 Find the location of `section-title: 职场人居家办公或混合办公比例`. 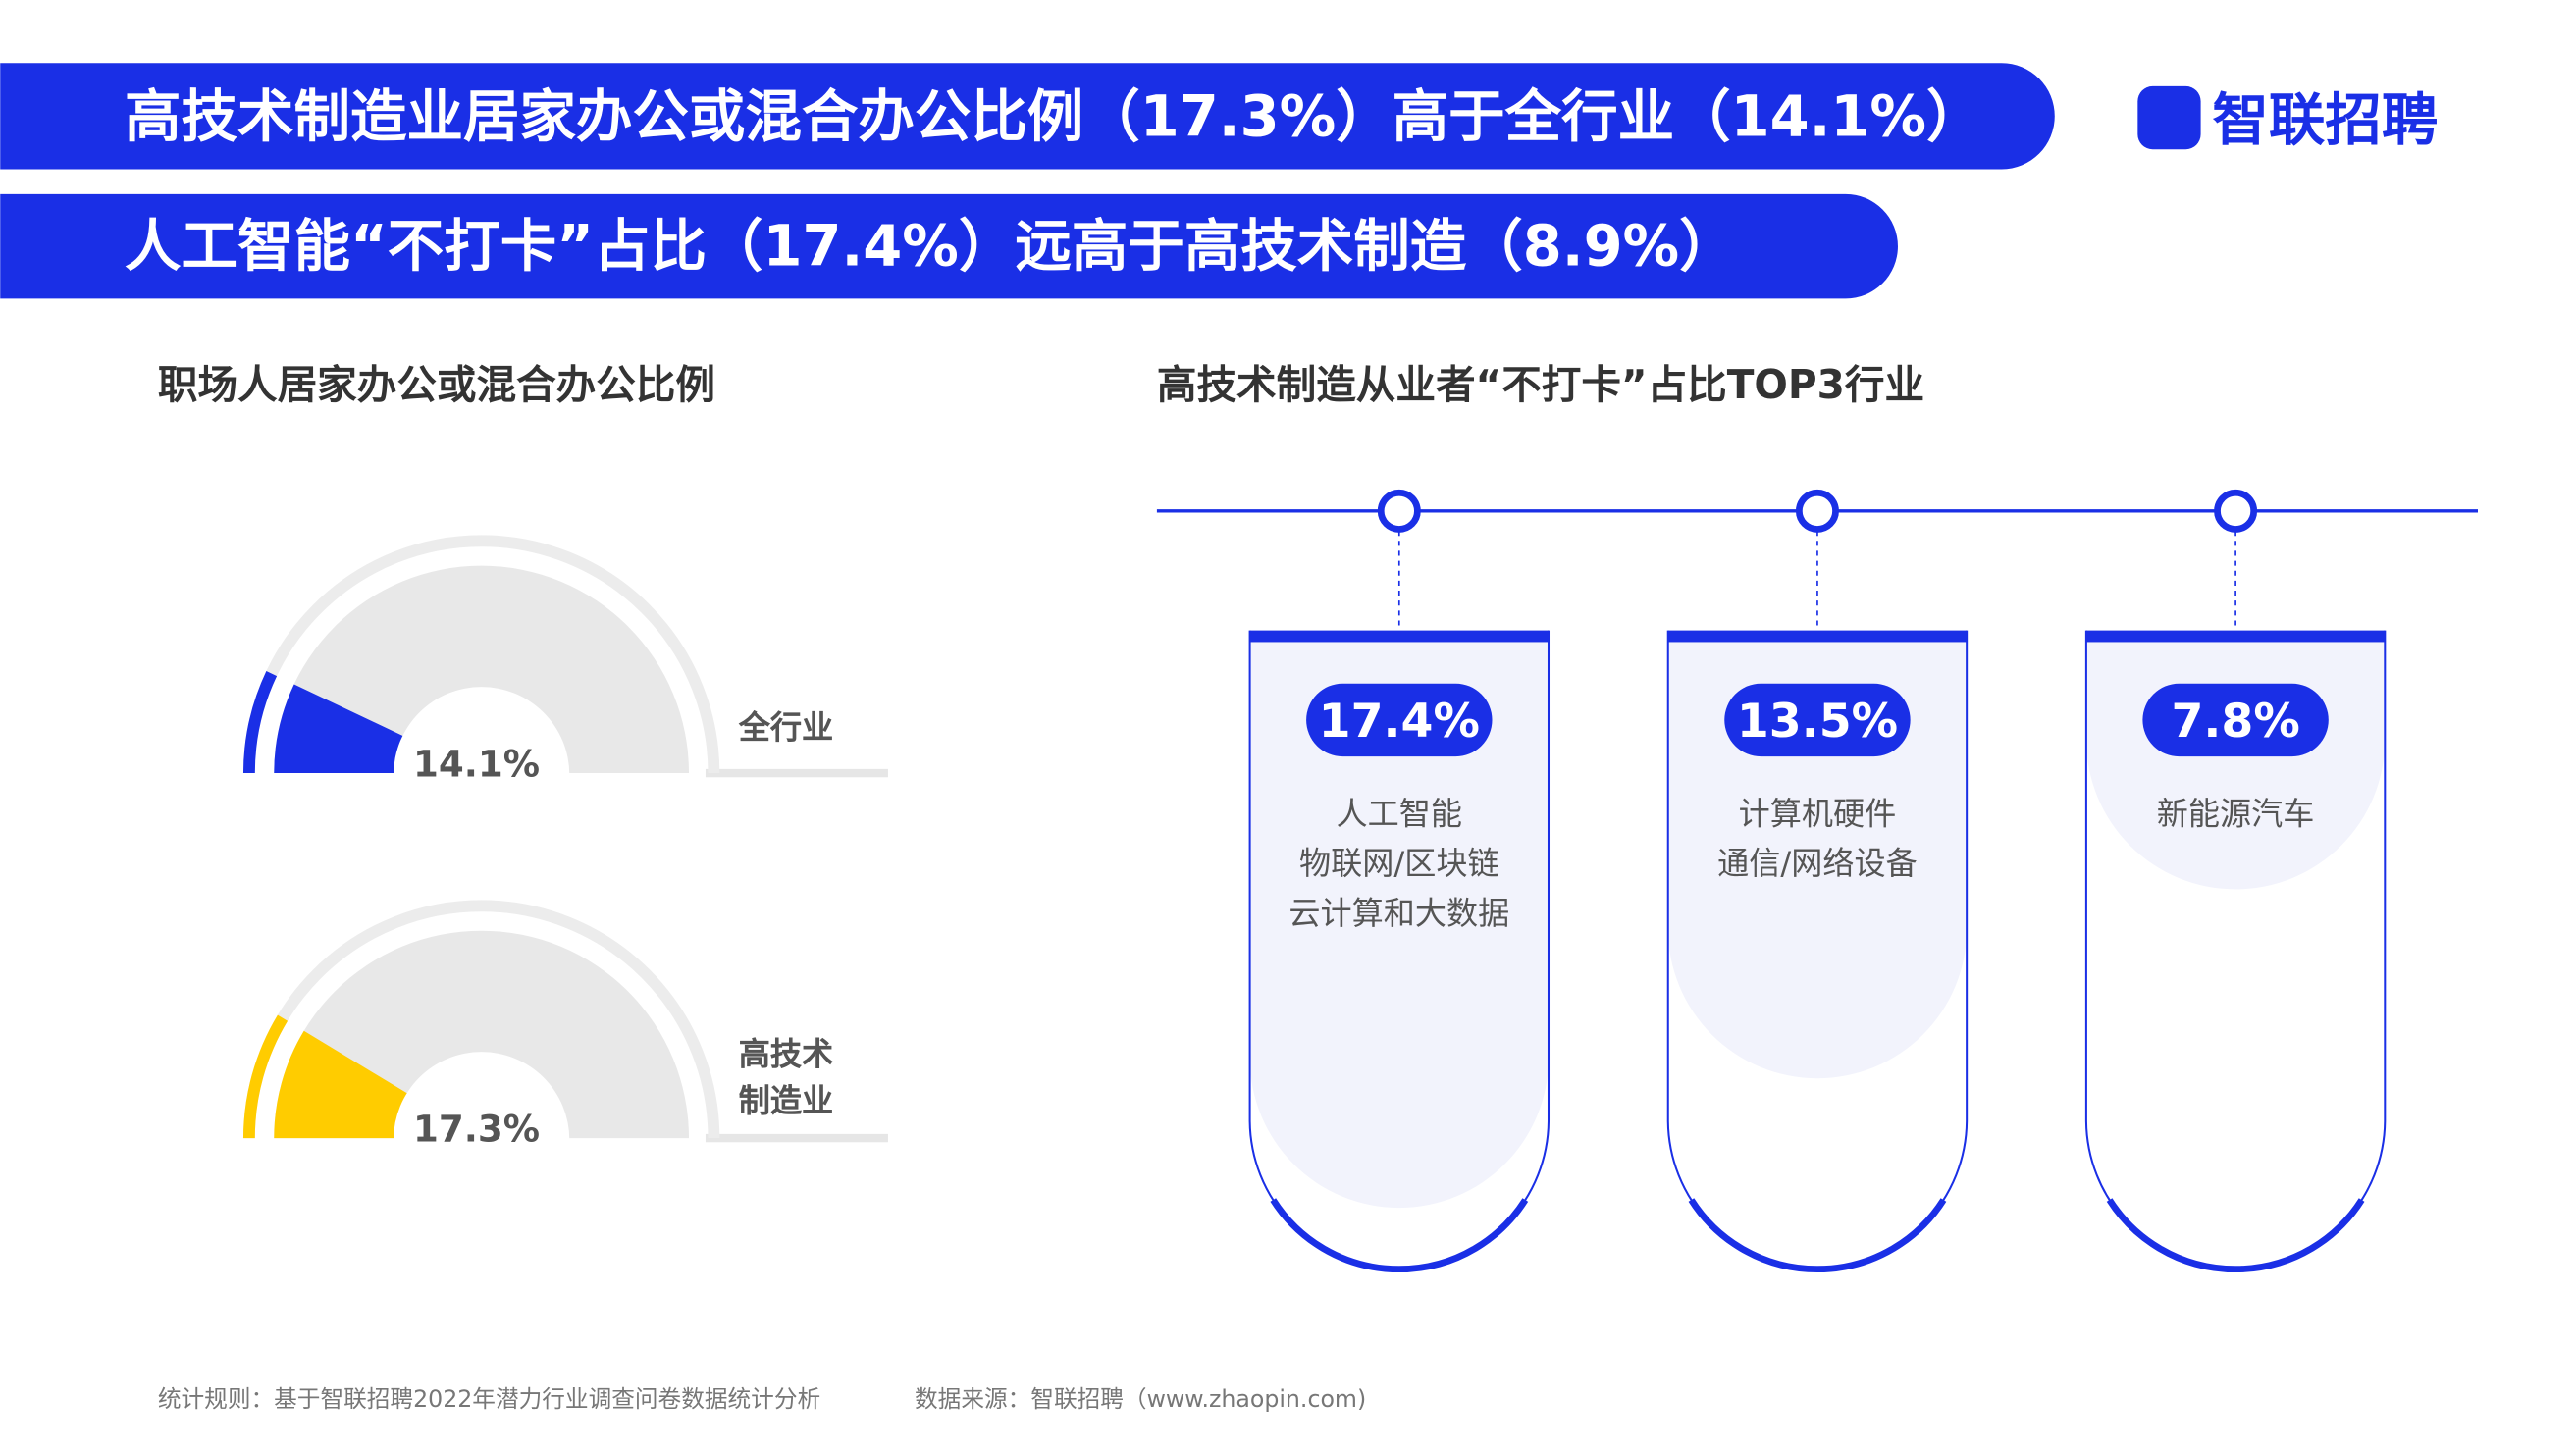

section-title: 职场人居家办公或混合办公比例 is located at coordinates (436, 384).